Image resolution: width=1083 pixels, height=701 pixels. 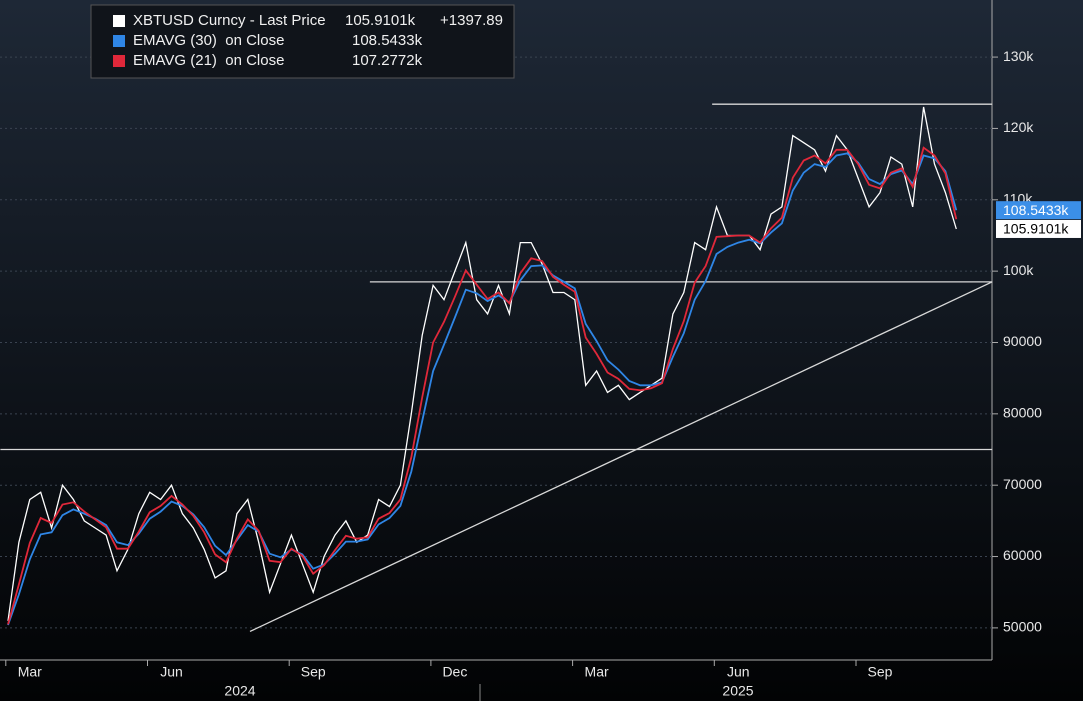 What do you see at coordinates (737, 691) in the screenshot?
I see `year-label: 2025` at bounding box center [737, 691].